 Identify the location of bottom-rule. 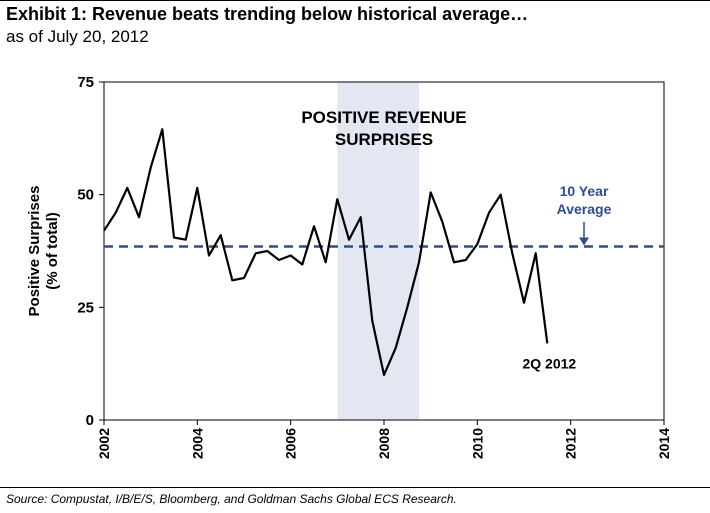
(355, 487).